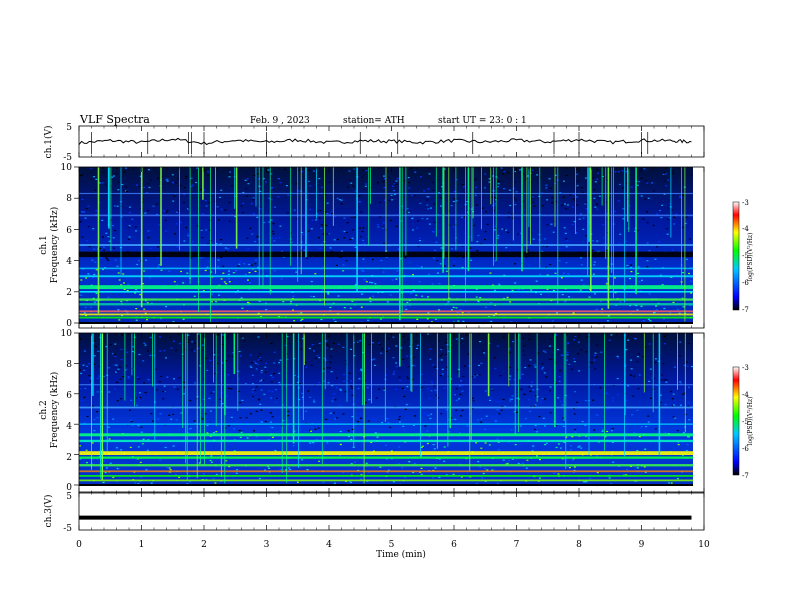  Describe the element at coordinates (750, 257) in the screenshot. I see `ch1-colorbar-label: log(PSD)(V²/Hz)` at that location.